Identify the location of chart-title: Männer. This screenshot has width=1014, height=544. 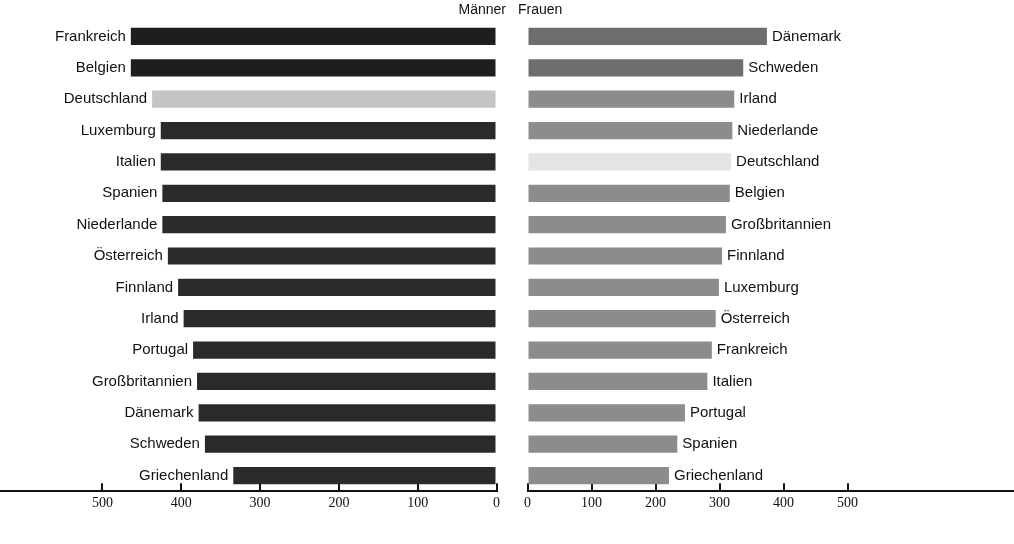
(482, 9).